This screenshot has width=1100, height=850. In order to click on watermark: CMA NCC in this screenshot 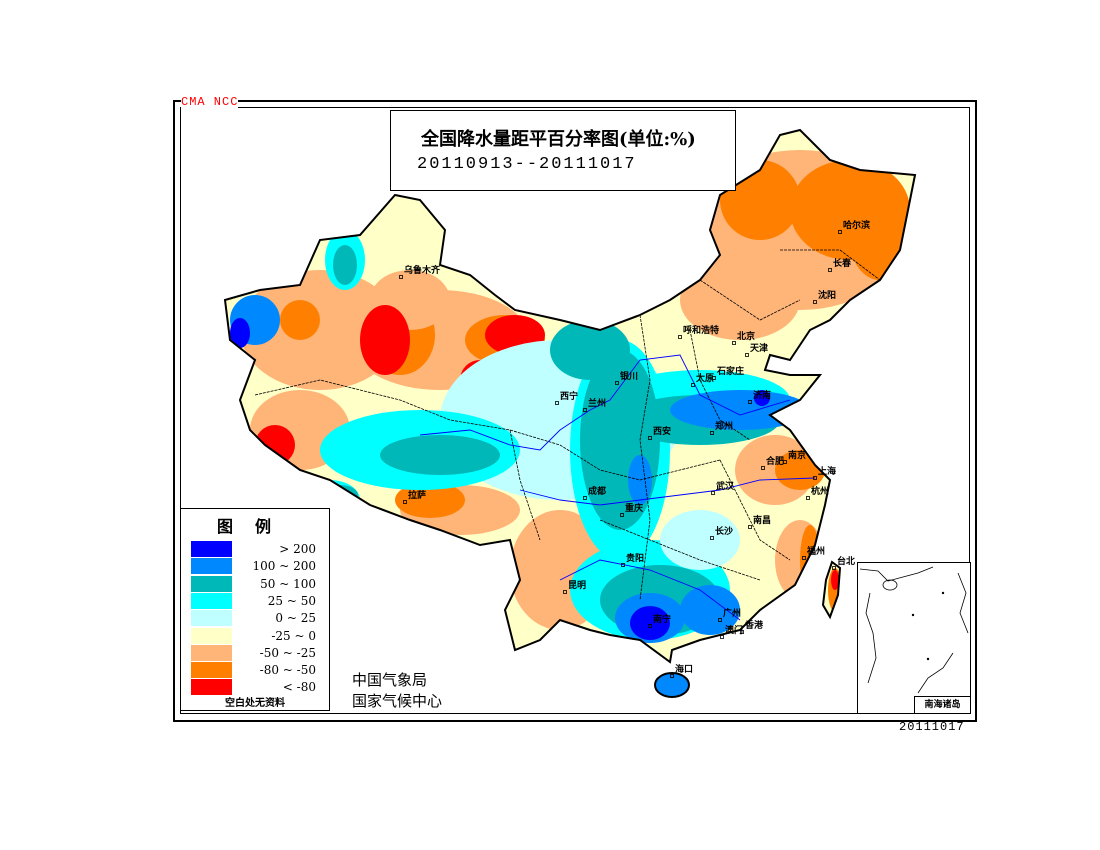, I will do `click(210, 102)`.